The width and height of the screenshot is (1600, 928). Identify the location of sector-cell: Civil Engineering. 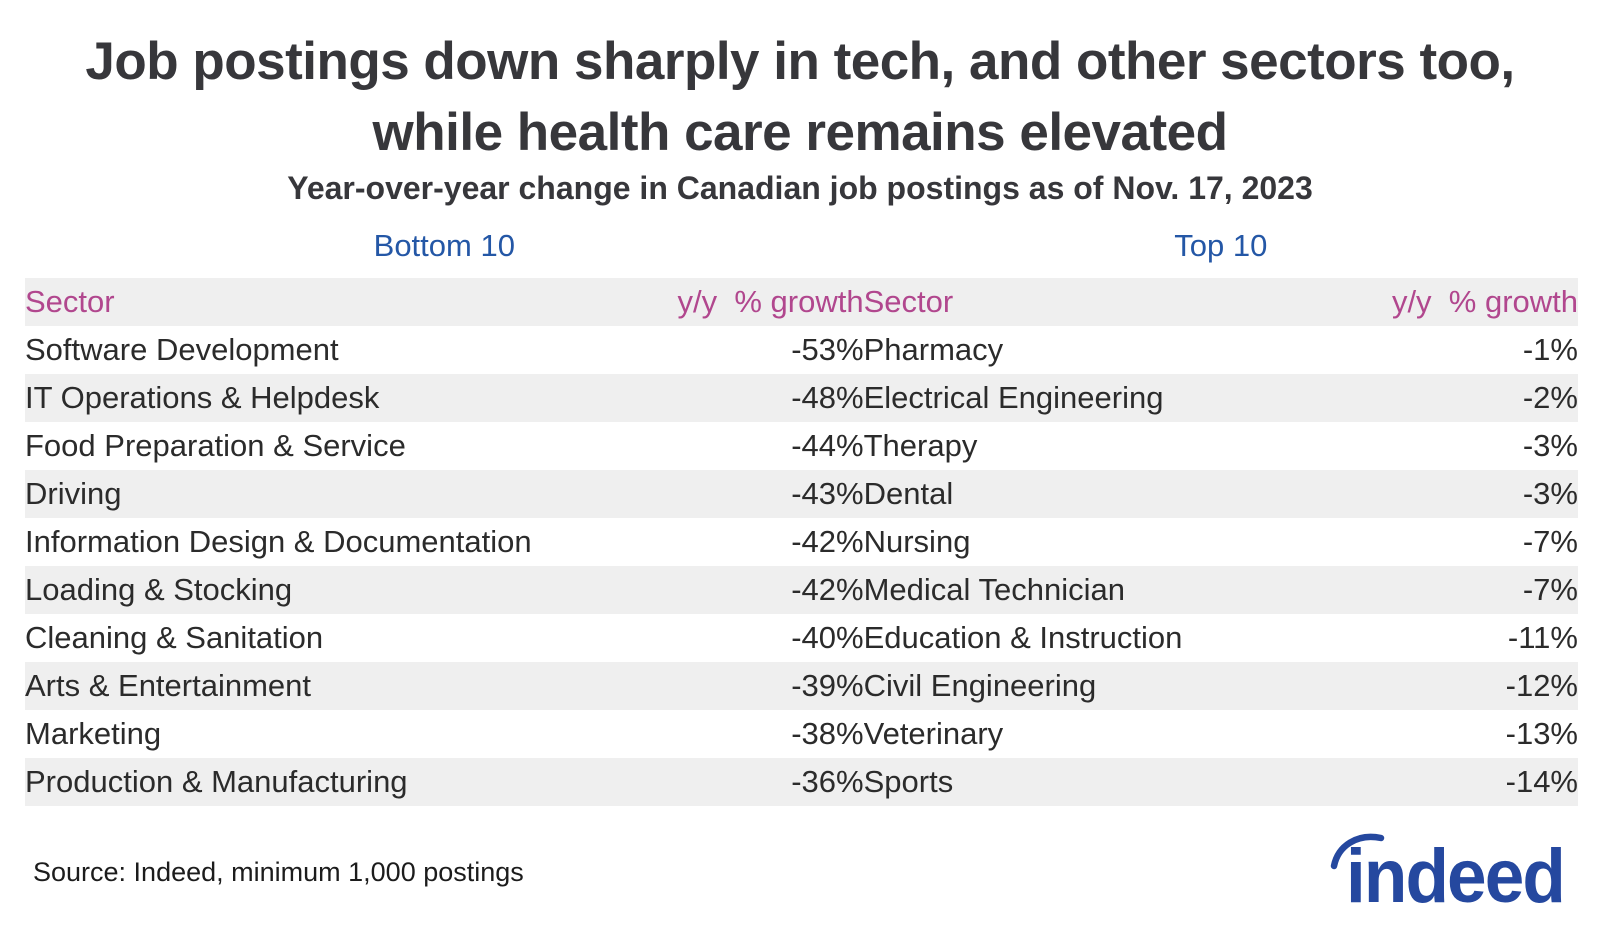
(1112, 686).